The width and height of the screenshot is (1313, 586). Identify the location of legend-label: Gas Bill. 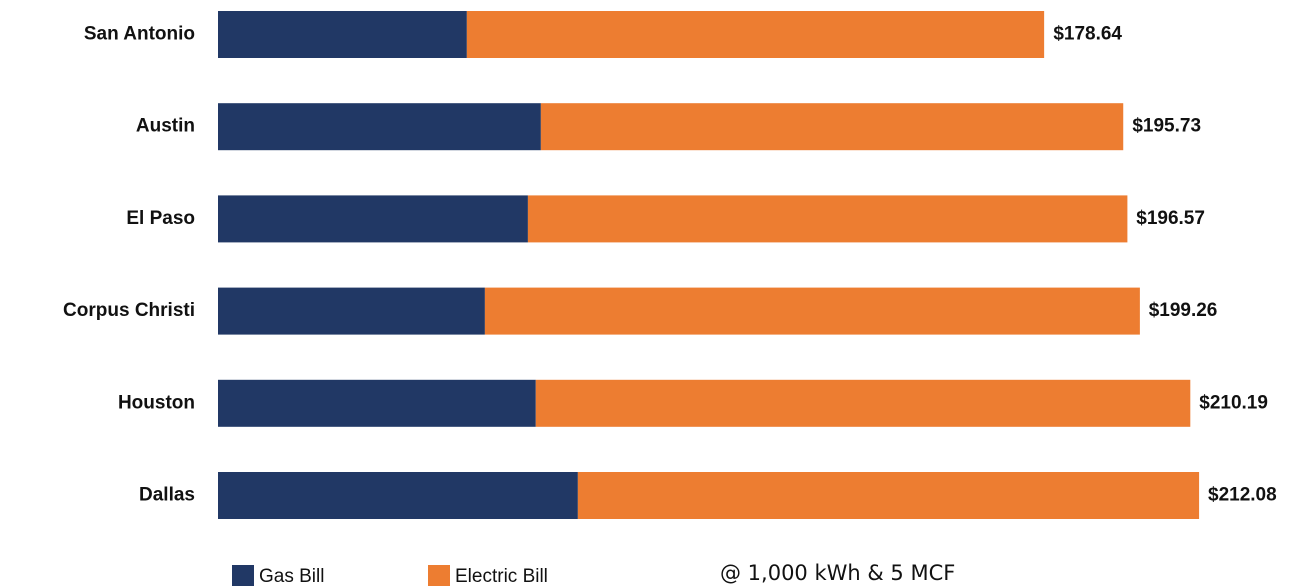
(291, 576).